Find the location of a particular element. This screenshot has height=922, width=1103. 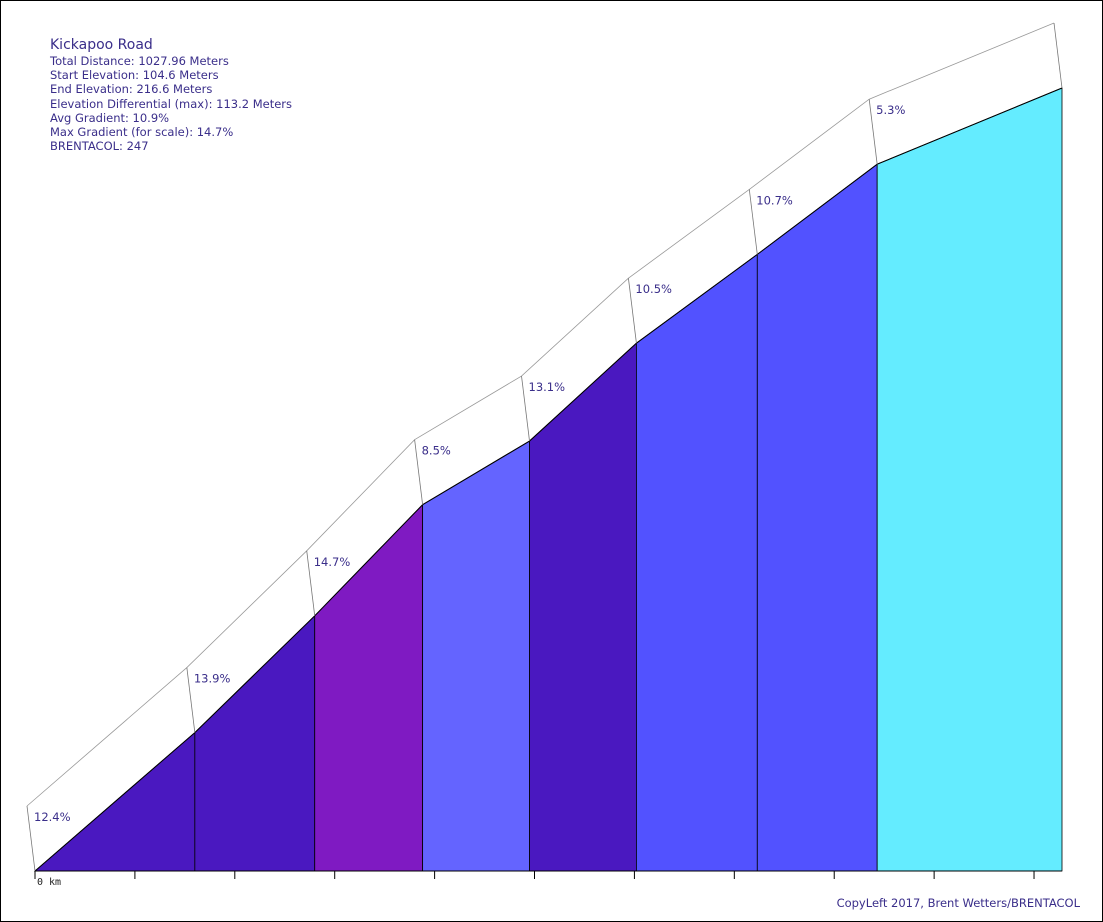

gradient-label-8: 5.3% is located at coordinates (890, 110).